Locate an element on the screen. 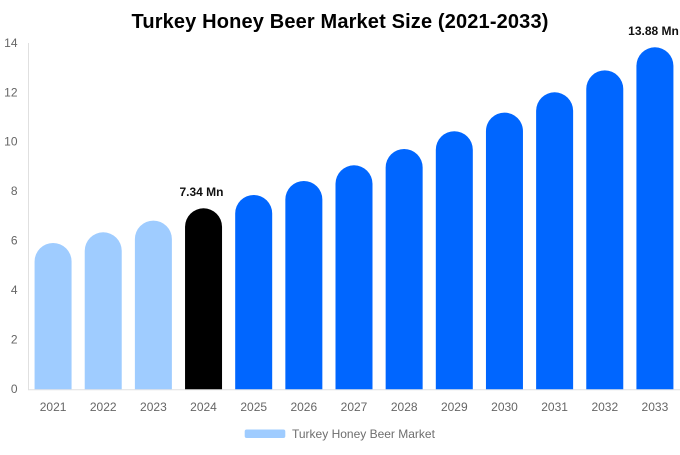 The width and height of the screenshot is (680, 455). svg-text: 2033 is located at coordinates (655, 407).